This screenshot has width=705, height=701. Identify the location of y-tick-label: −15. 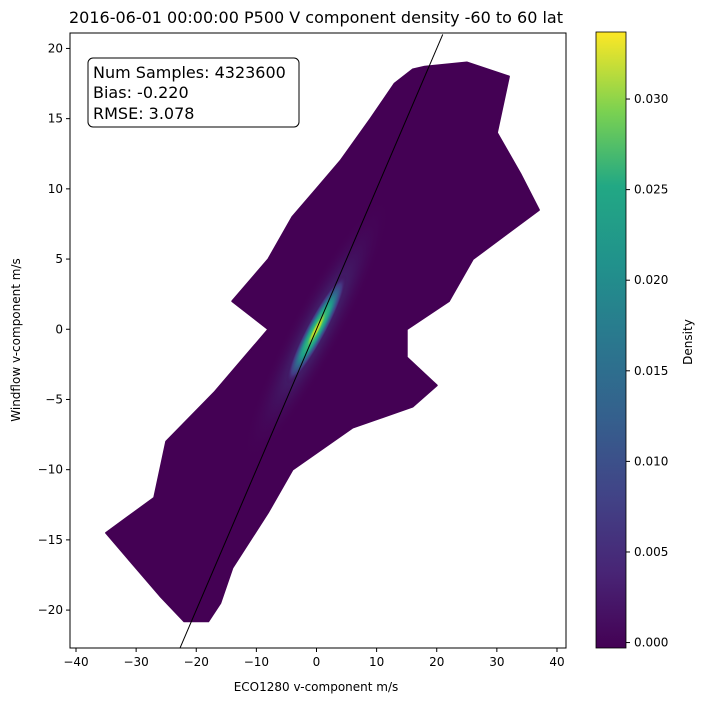
(50, 540).